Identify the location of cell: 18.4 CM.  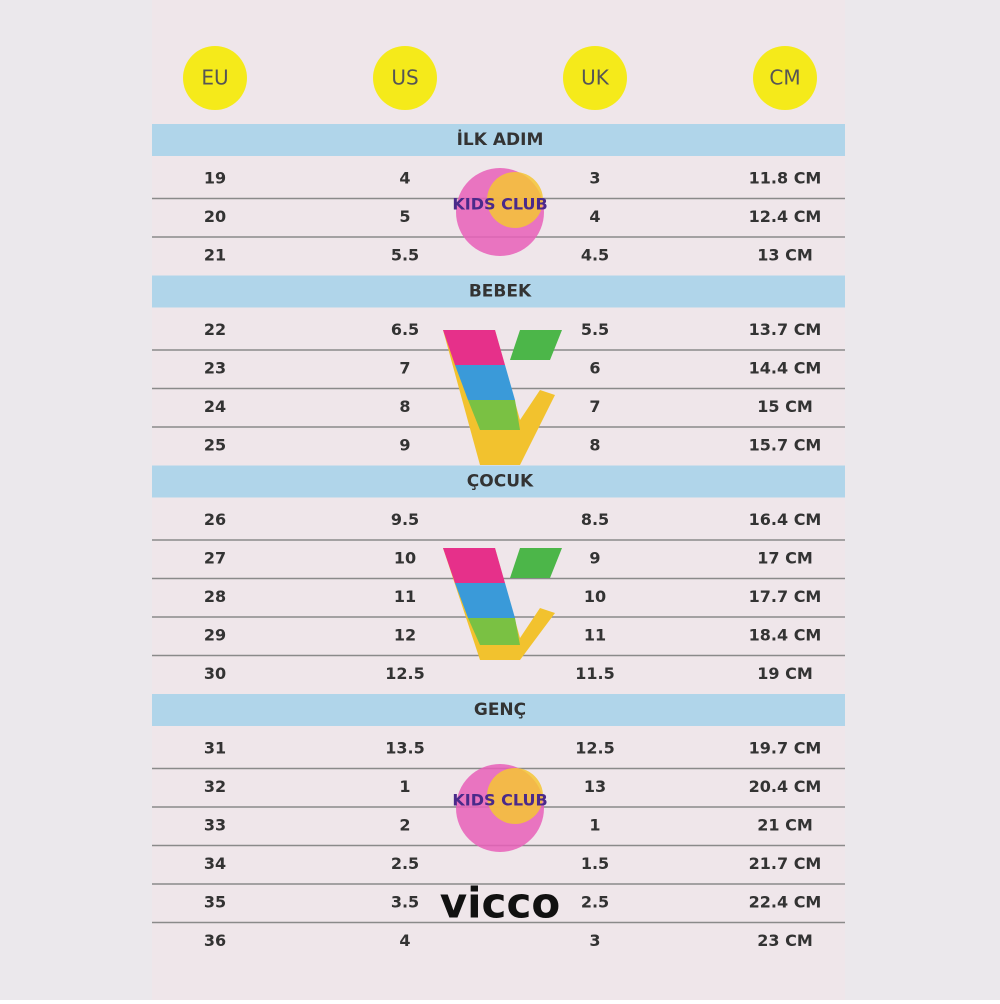
(785, 635).